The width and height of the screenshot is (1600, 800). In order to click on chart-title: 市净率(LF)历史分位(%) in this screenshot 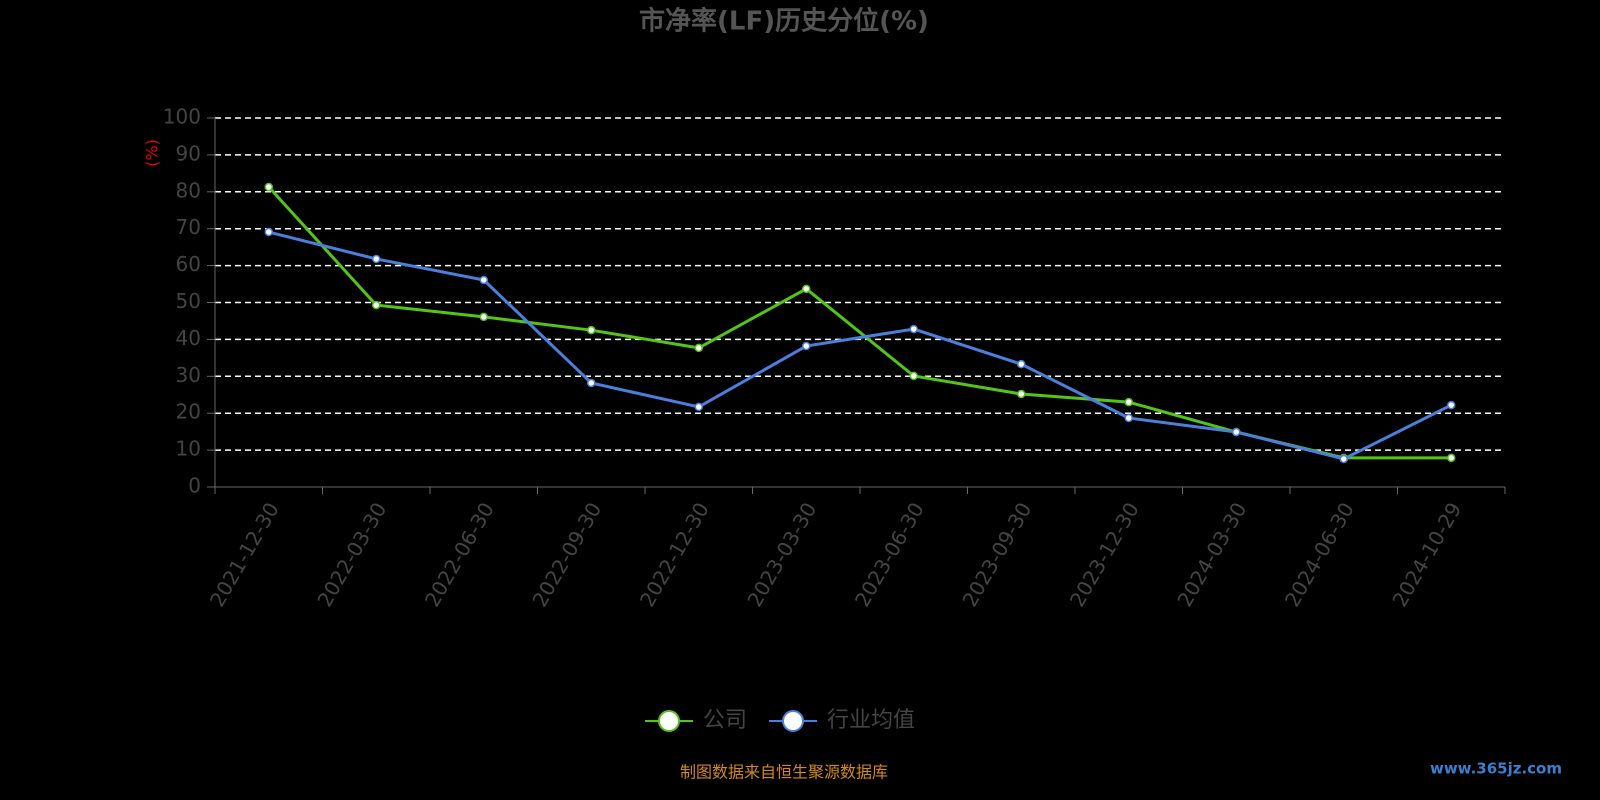, I will do `click(784, 21)`.